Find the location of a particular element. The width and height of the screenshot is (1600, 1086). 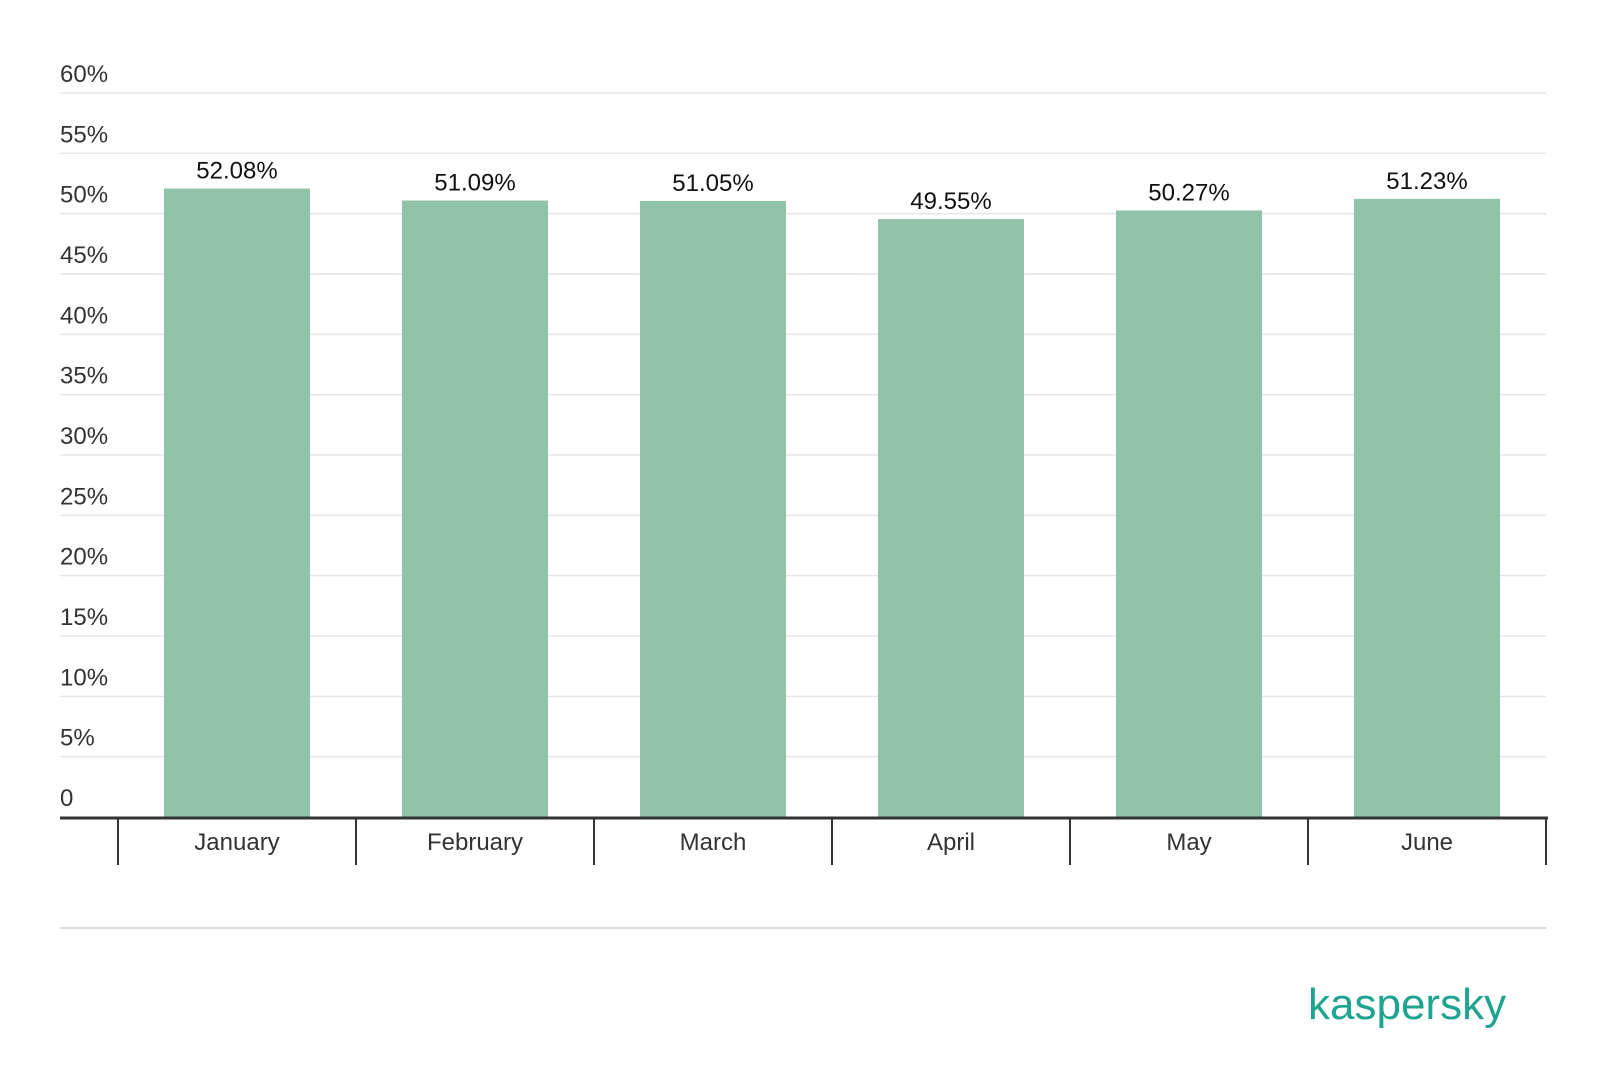

y-tick-label: 40% is located at coordinates (84, 315).